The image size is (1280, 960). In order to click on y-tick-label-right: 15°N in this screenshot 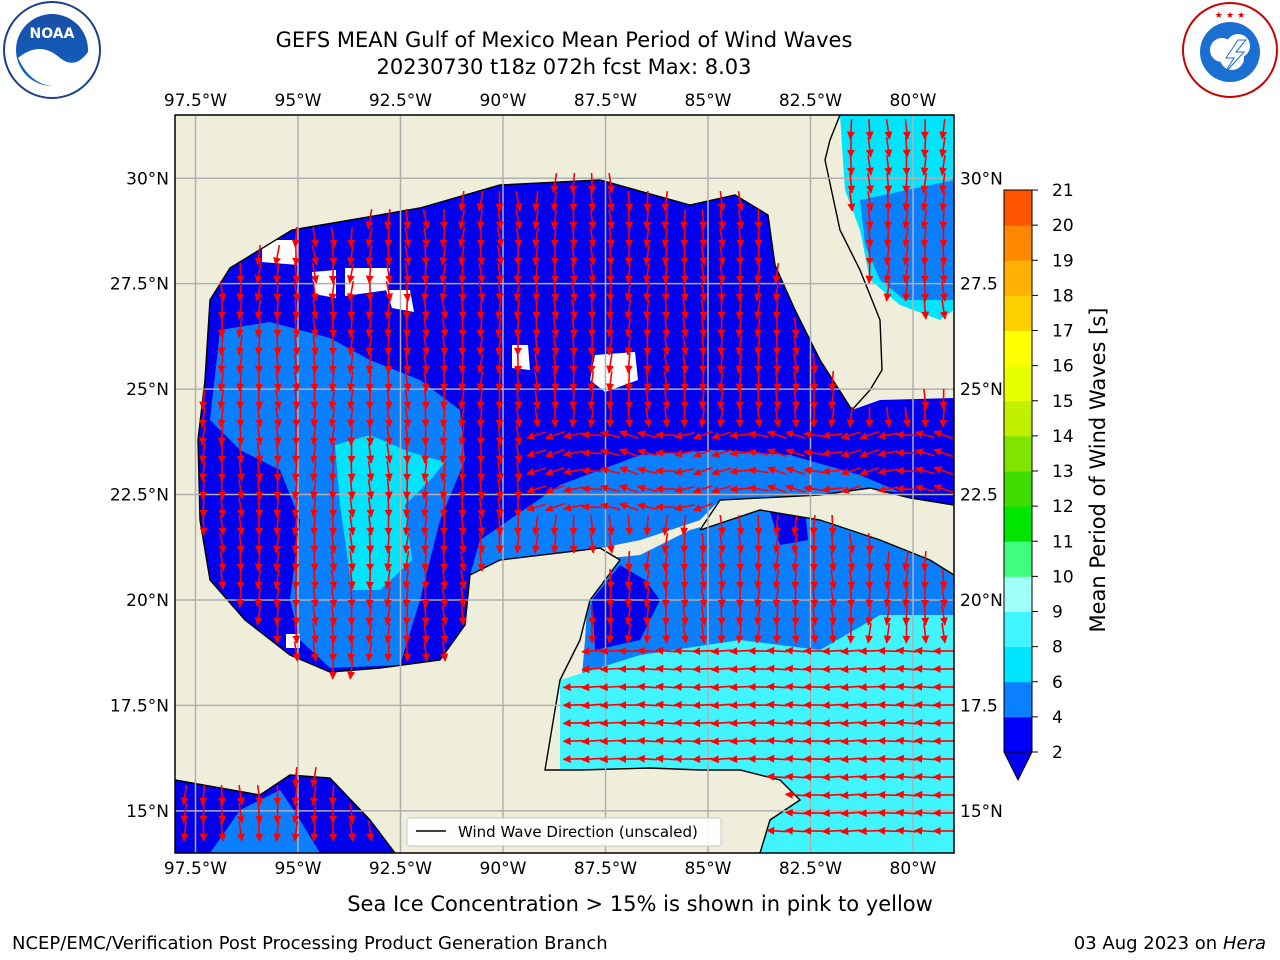, I will do `click(981, 812)`.